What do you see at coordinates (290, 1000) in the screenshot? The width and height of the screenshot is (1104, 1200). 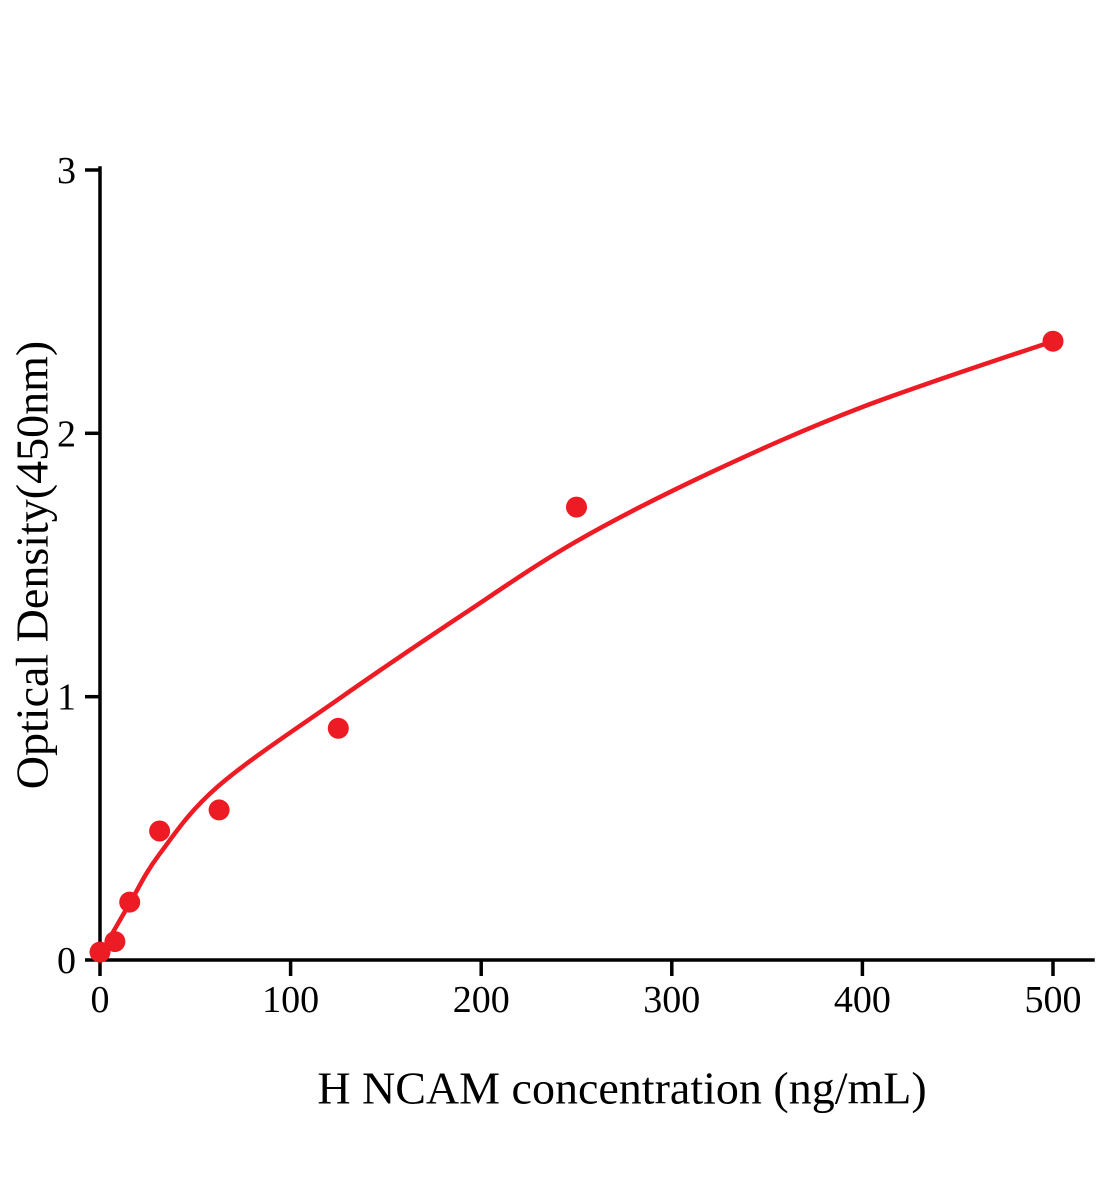 I see `x-tick-label: 100` at bounding box center [290, 1000].